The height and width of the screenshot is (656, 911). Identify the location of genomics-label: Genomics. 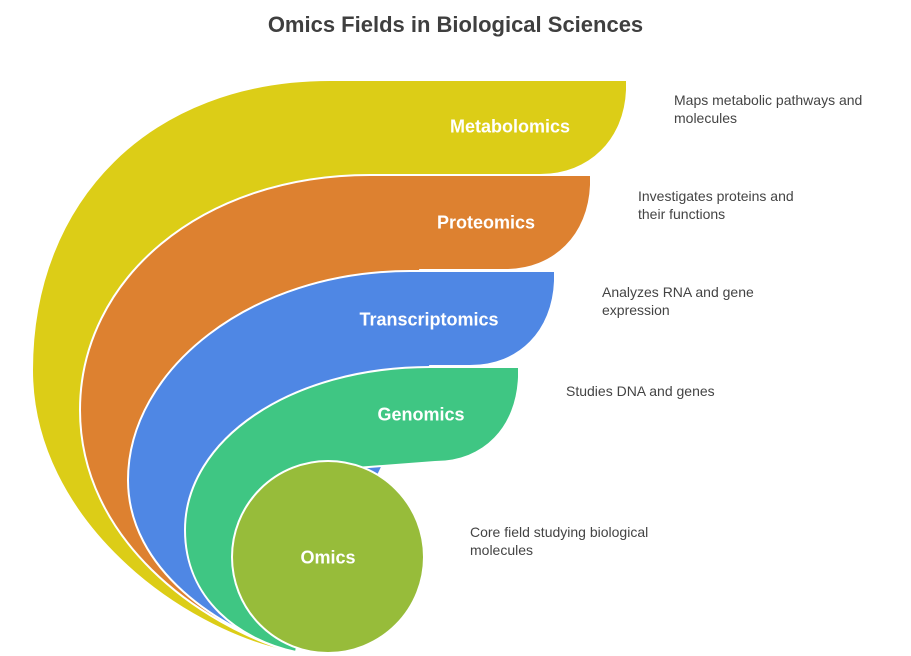
(421, 414).